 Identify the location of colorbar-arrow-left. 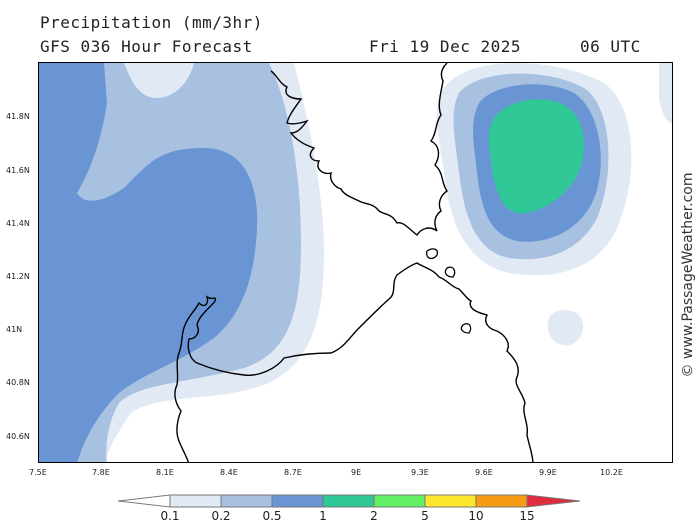
(144, 501).